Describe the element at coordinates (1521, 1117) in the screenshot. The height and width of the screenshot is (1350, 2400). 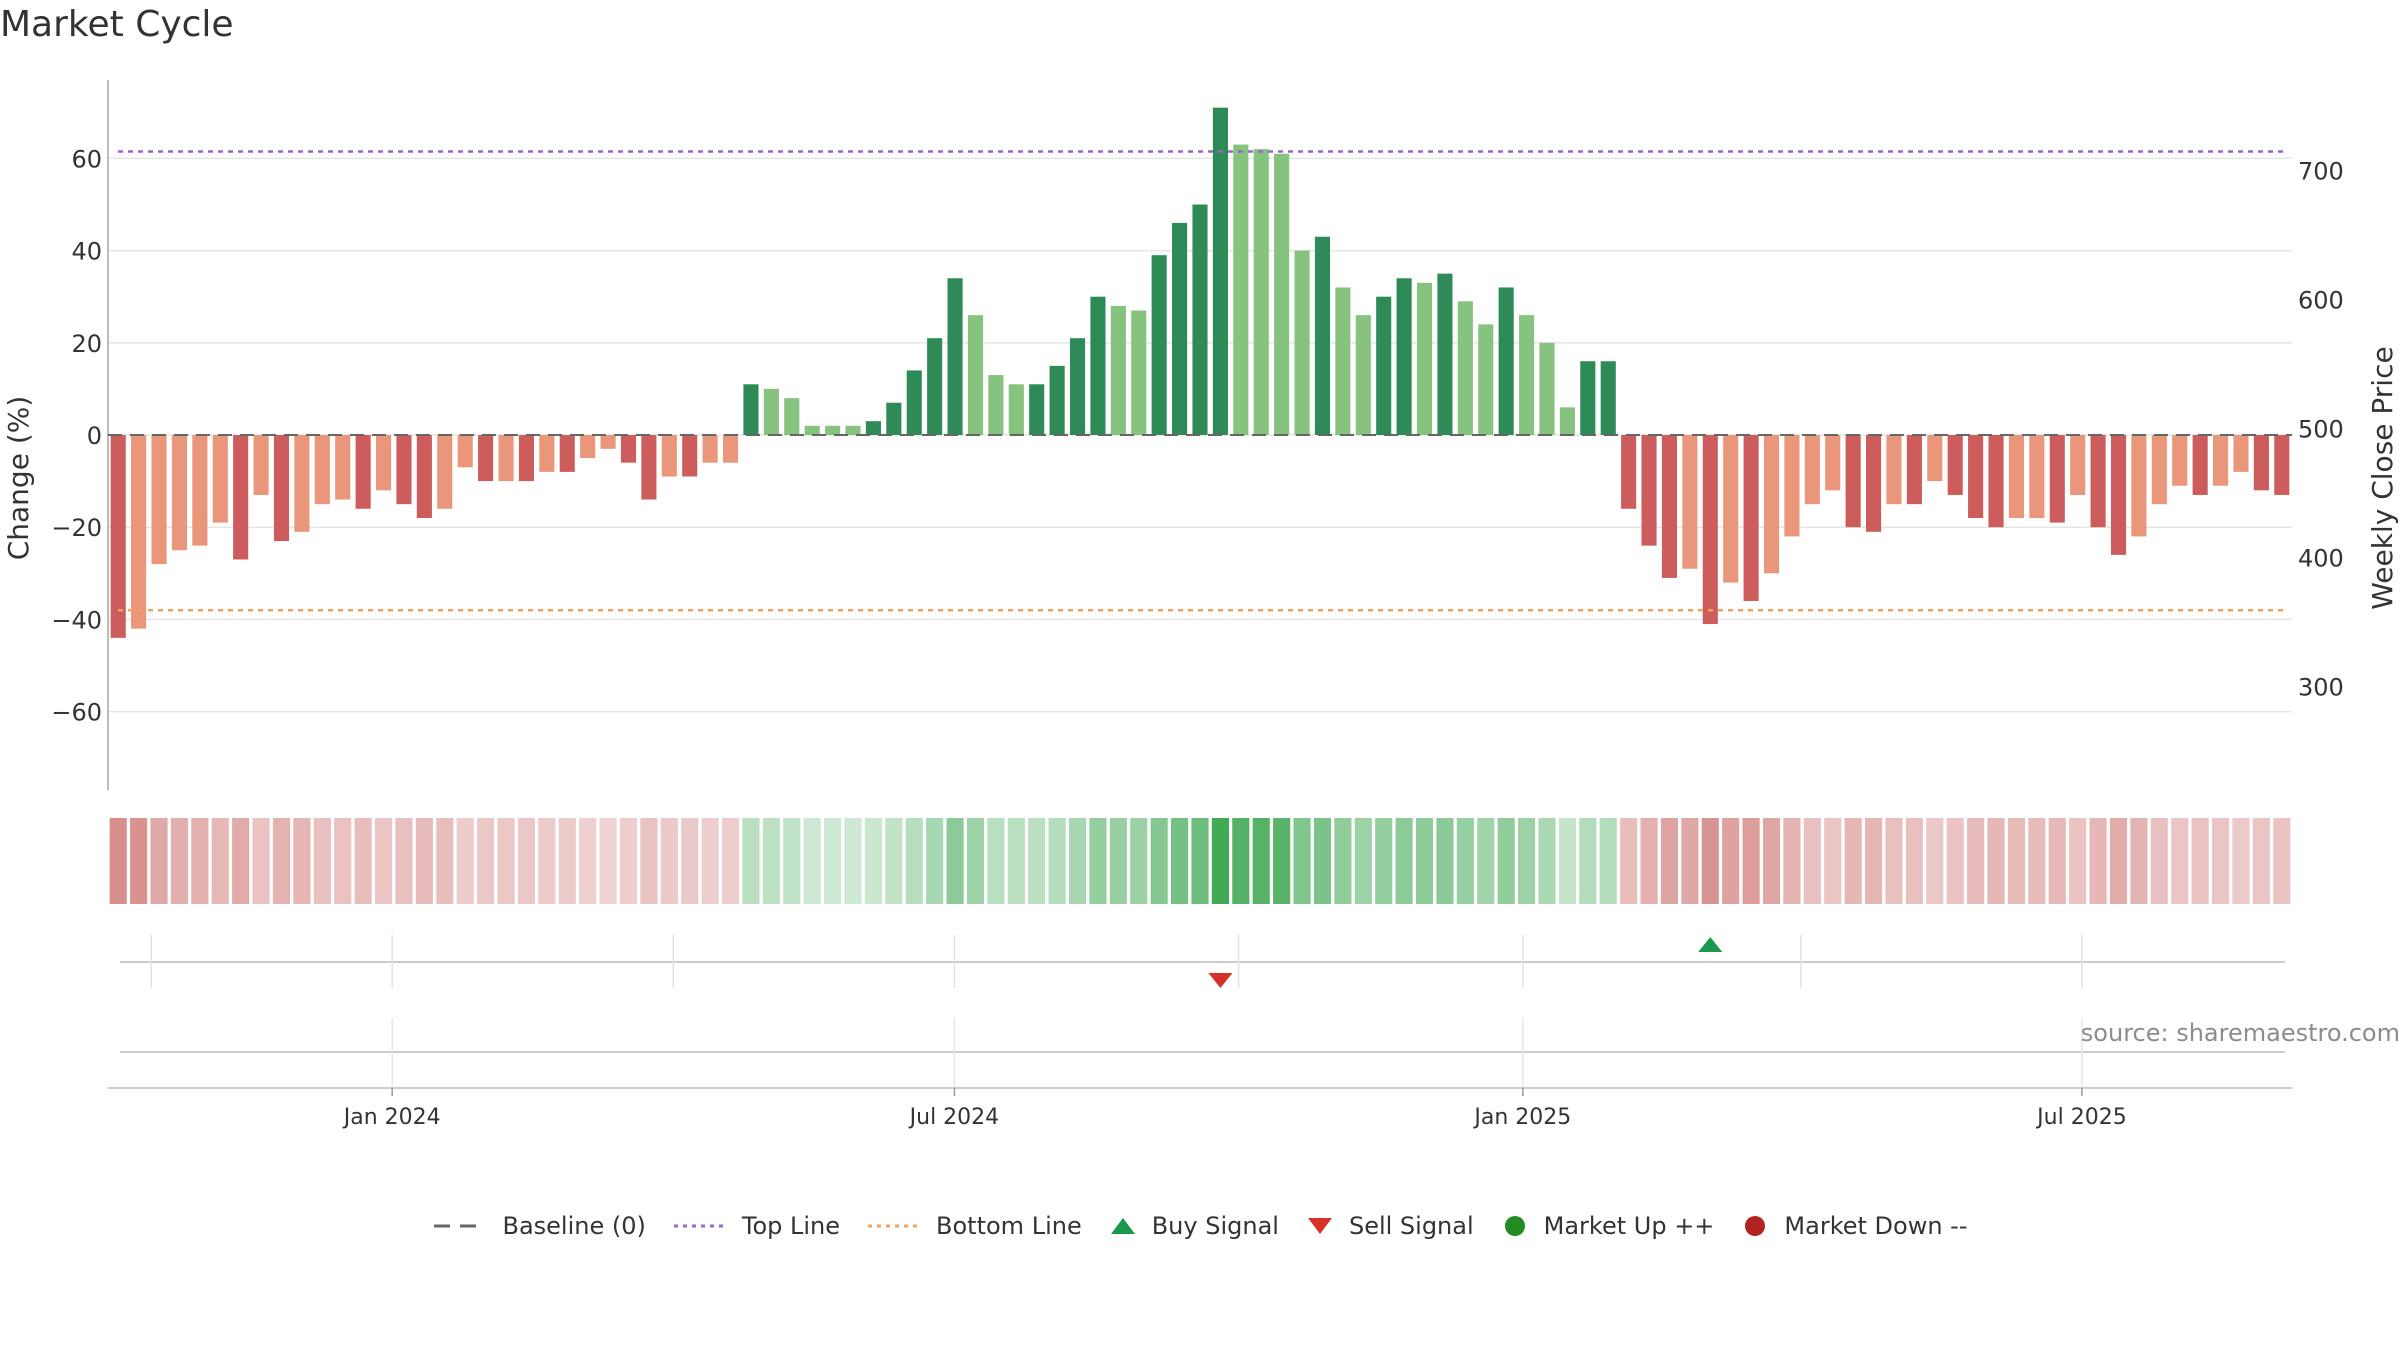
I see `x-tick-label: Jan 2025` at that location.